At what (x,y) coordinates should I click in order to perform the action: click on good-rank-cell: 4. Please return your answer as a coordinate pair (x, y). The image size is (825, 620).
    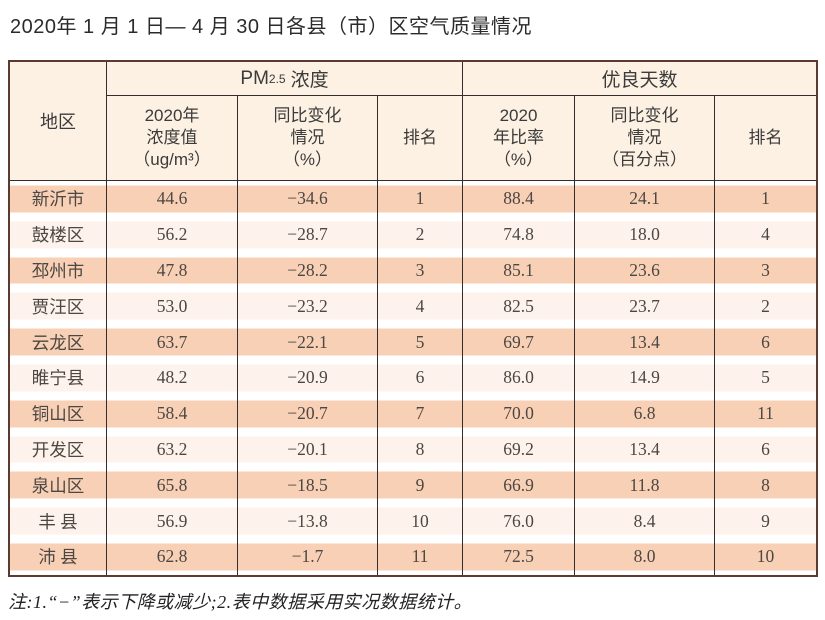
    Looking at the image, I should click on (765, 234).